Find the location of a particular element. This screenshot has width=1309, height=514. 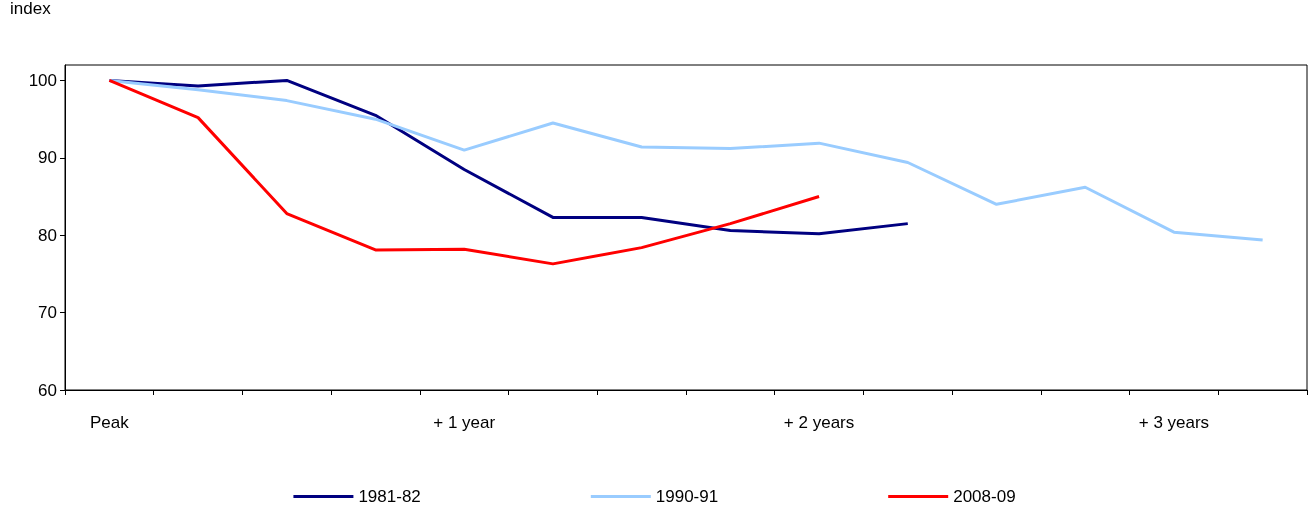

y-tick-label: 90 is located at coordinates (47, 158).